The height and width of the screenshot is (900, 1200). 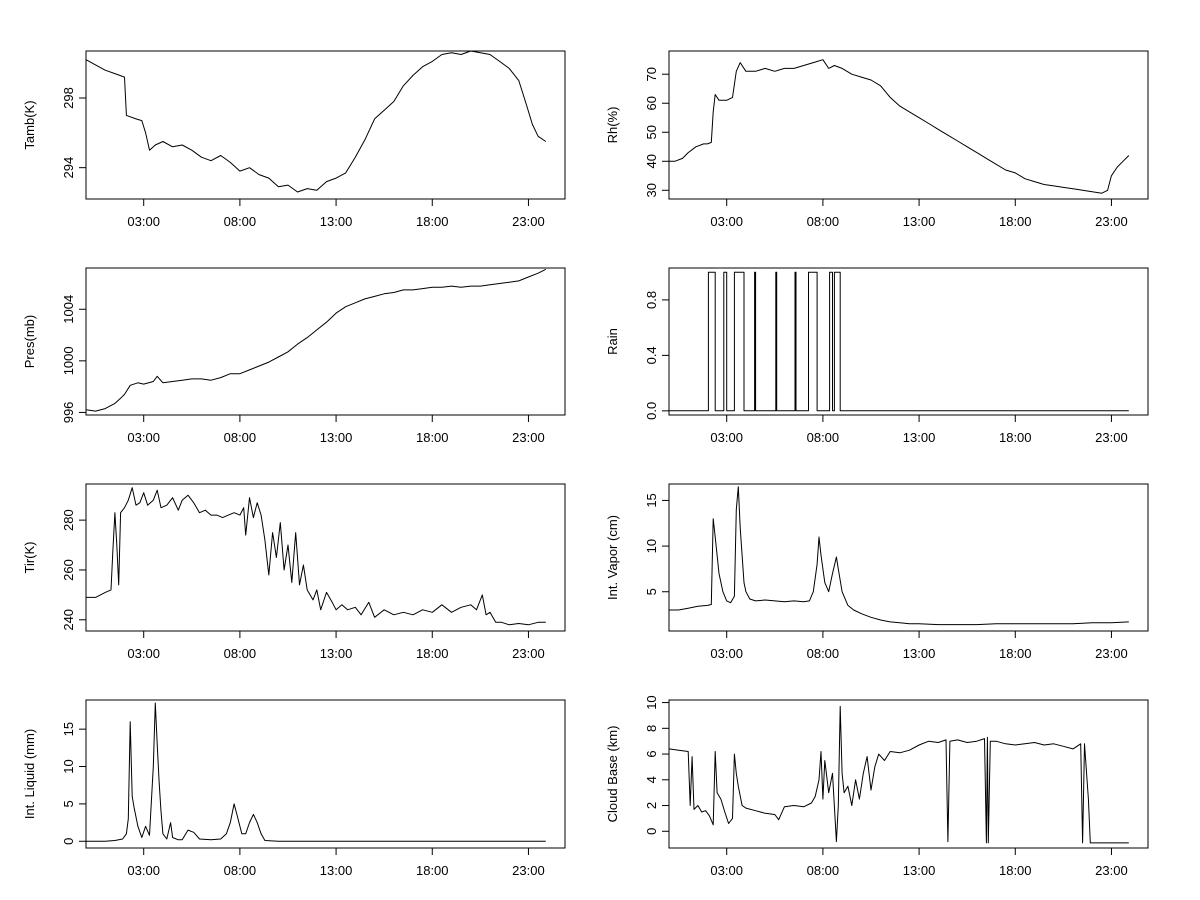 What do you see at coordinates (68, 413) in the screenshot?
I see `y-tick-label: 996` at bounding box center [68, 413].